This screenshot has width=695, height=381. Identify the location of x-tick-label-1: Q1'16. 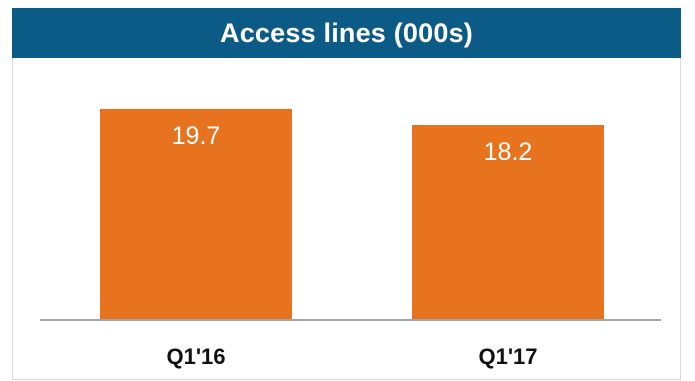
(195, 356).